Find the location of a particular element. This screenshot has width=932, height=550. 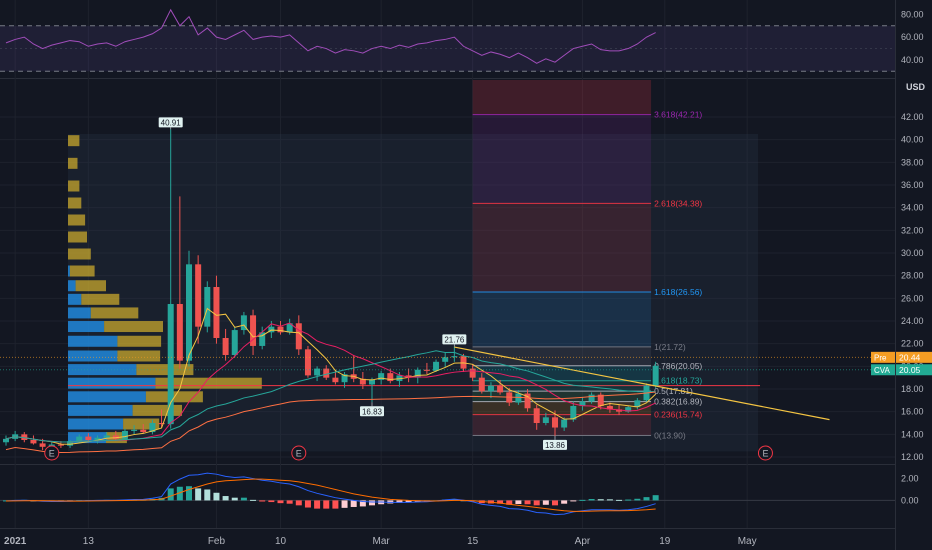

price-tick-label: 32.00 is located at coordinates (912, 230).